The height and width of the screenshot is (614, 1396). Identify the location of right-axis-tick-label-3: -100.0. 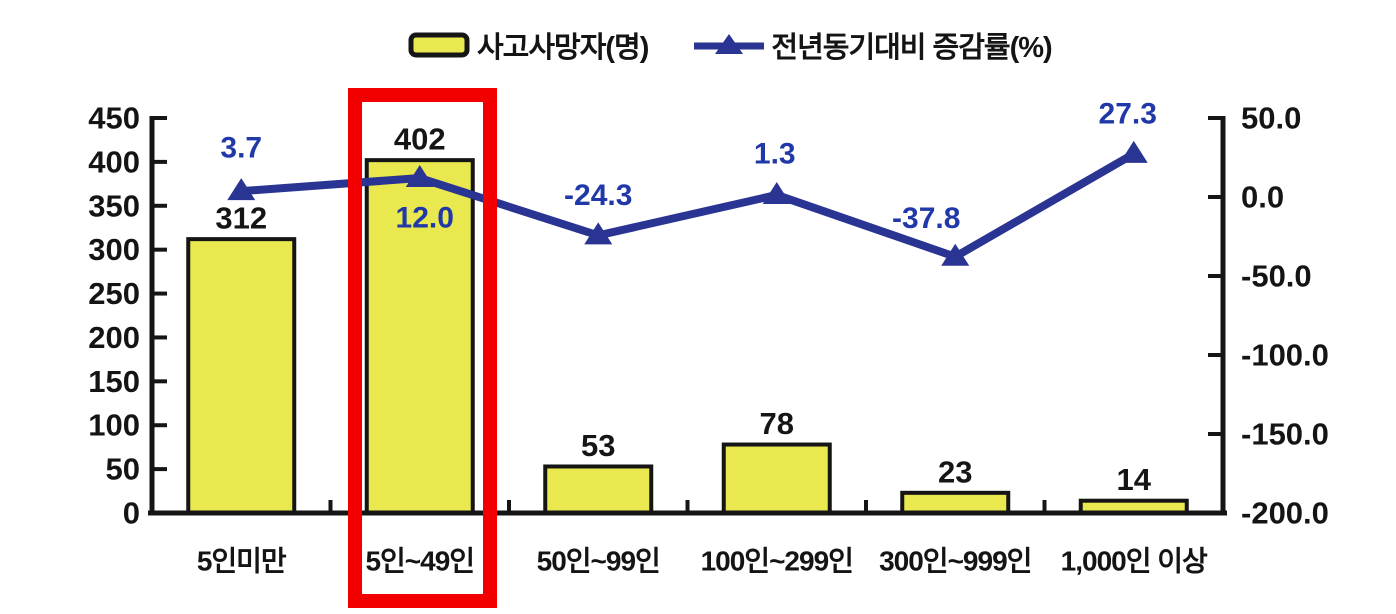
(1285, 355).